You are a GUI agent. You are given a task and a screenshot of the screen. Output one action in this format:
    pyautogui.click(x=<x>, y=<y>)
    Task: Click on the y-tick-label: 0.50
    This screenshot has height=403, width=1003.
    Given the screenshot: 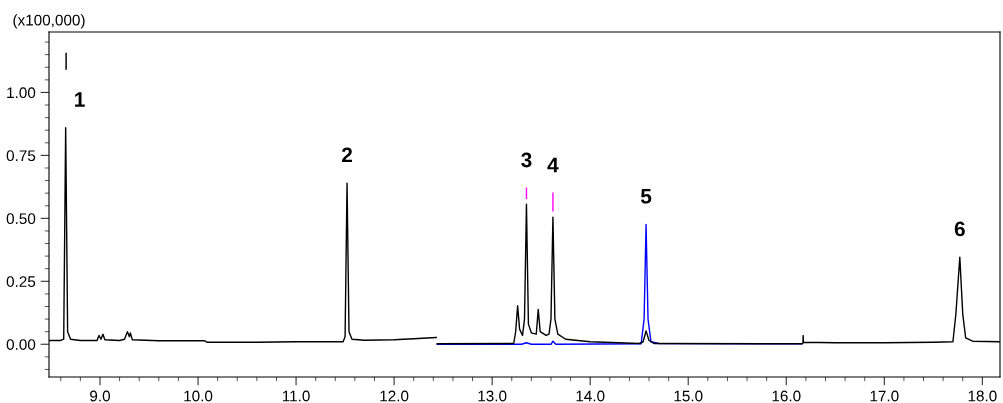 What is the action you would take?
    pyautogui.click(x=21, y=219)
    